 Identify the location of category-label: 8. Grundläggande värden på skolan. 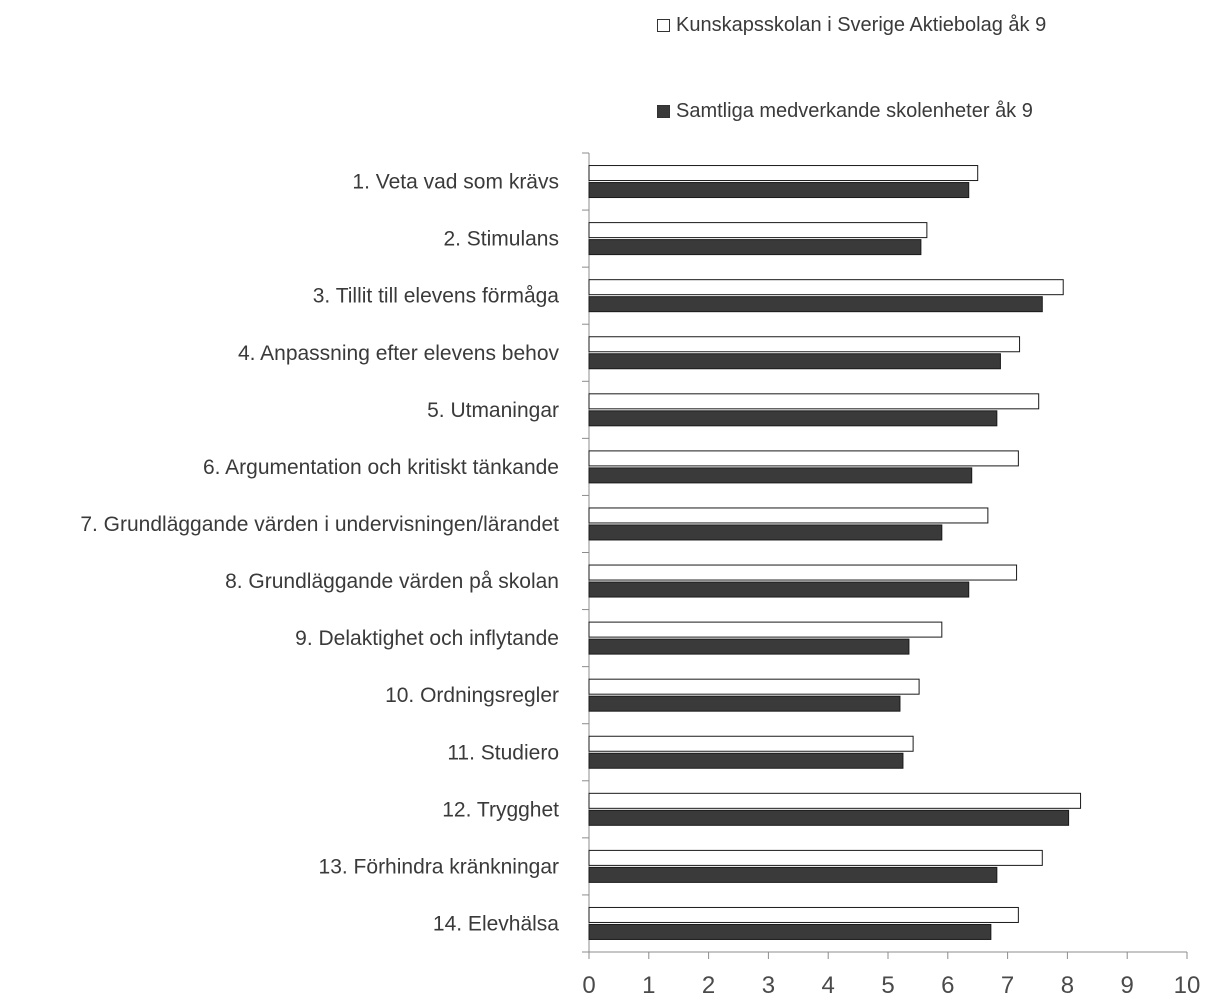
(392, 581).